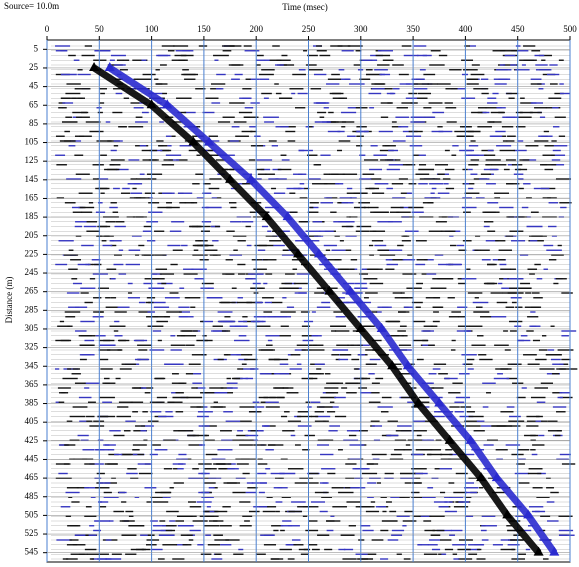 This screenshot has height=567, width=579. I want to click on x-tick-label: 350, so click(413, 29).